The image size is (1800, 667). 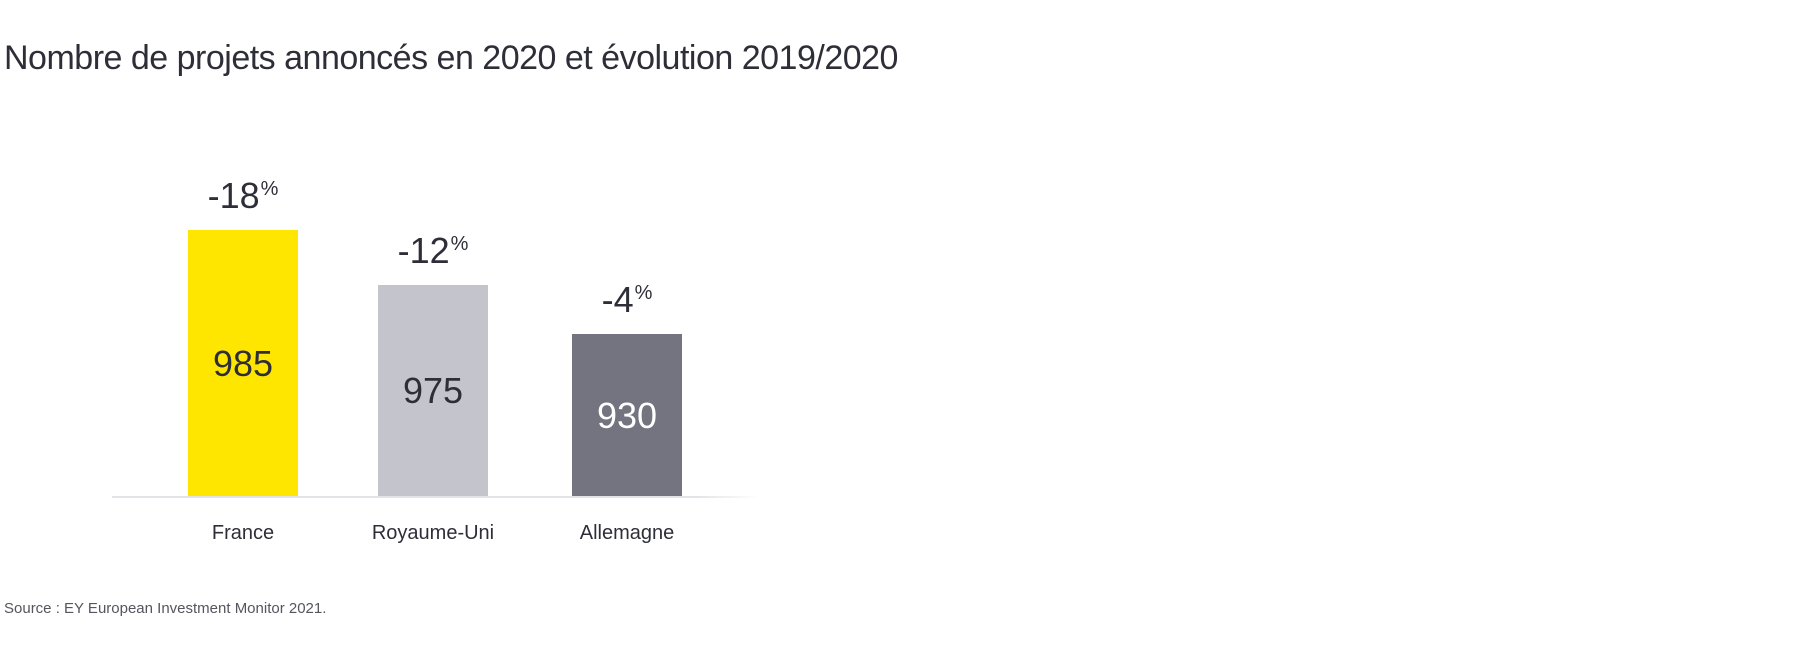 I want to click on change-value: -12, so click(x=423, y=250).